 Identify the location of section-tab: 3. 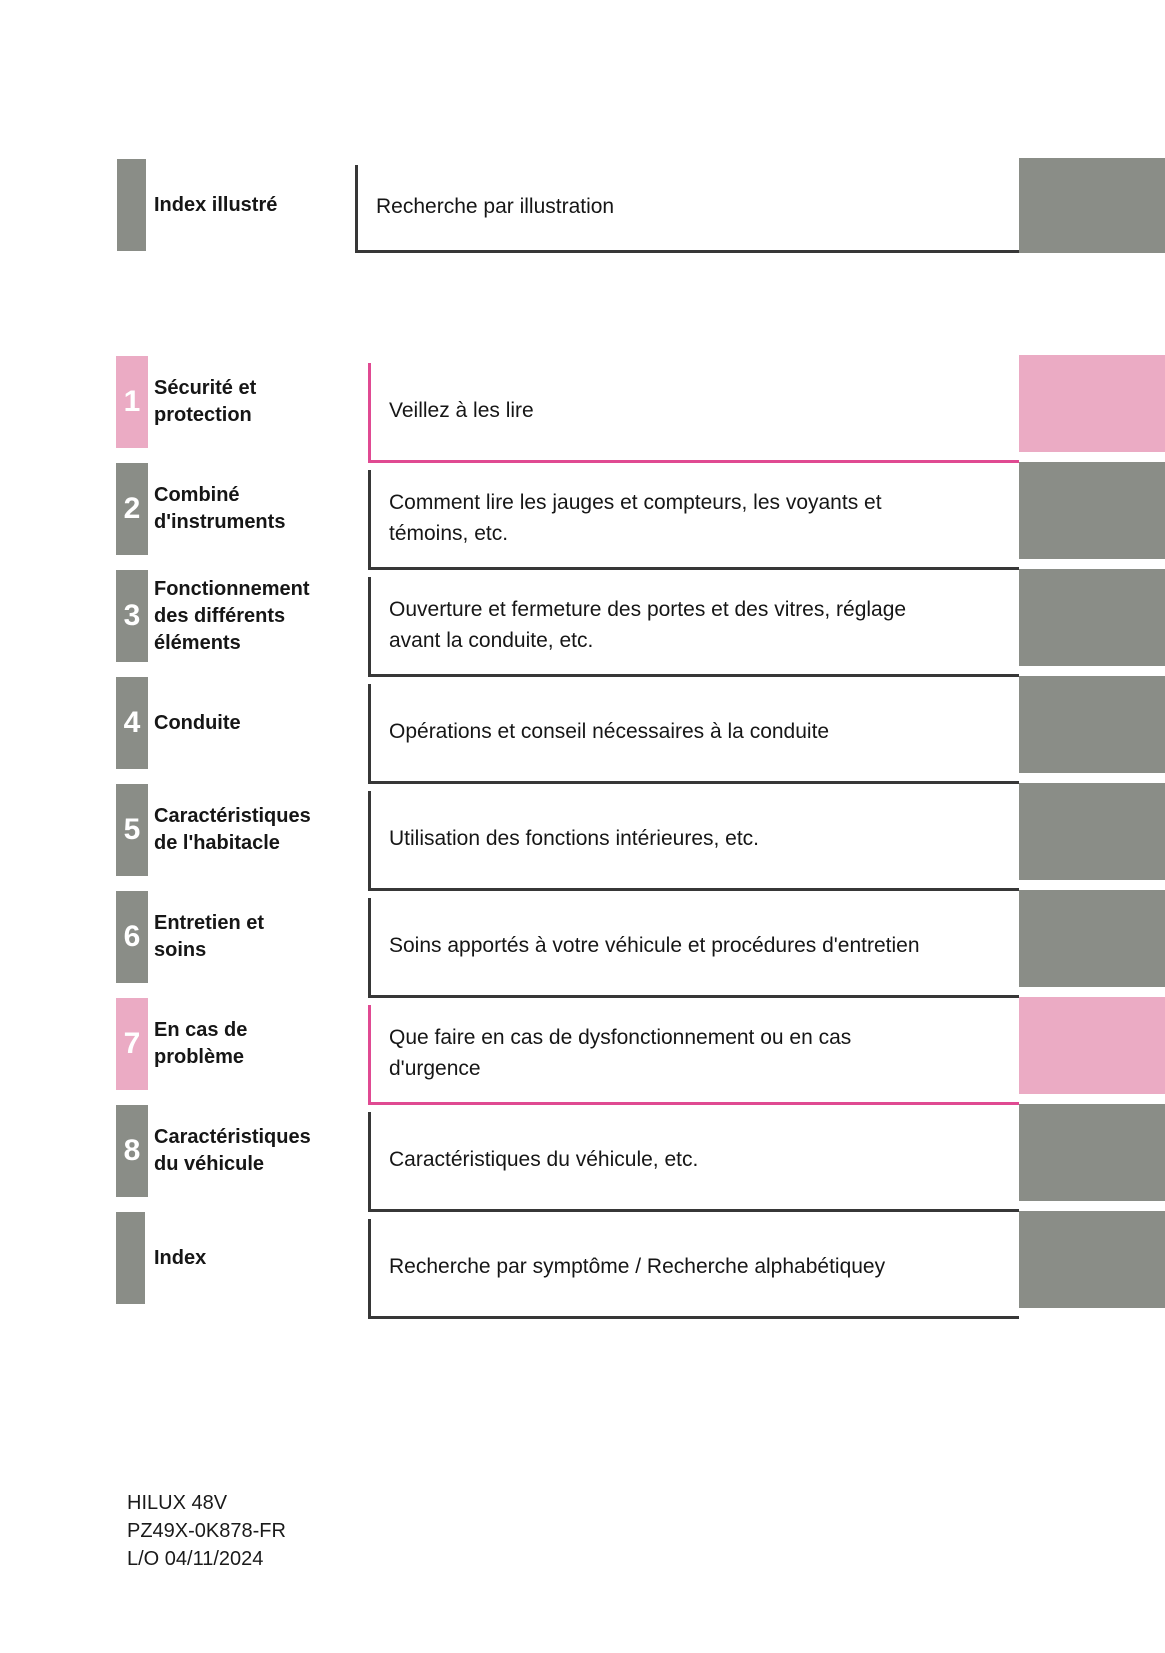
(132, 616).